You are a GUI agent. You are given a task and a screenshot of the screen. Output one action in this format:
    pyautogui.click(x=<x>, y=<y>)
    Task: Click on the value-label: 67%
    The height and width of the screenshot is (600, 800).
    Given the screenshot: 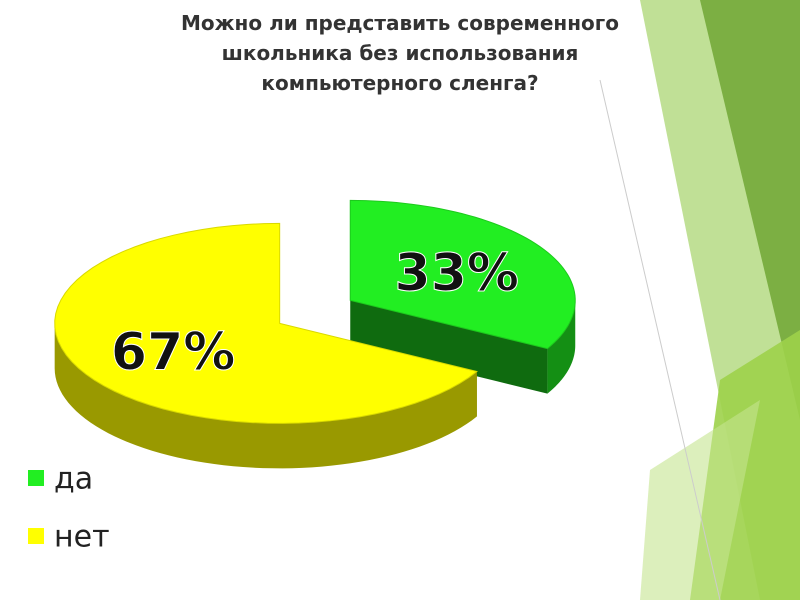 What is the action you would take?
    pyautogui.click(x=173, y=352)
    